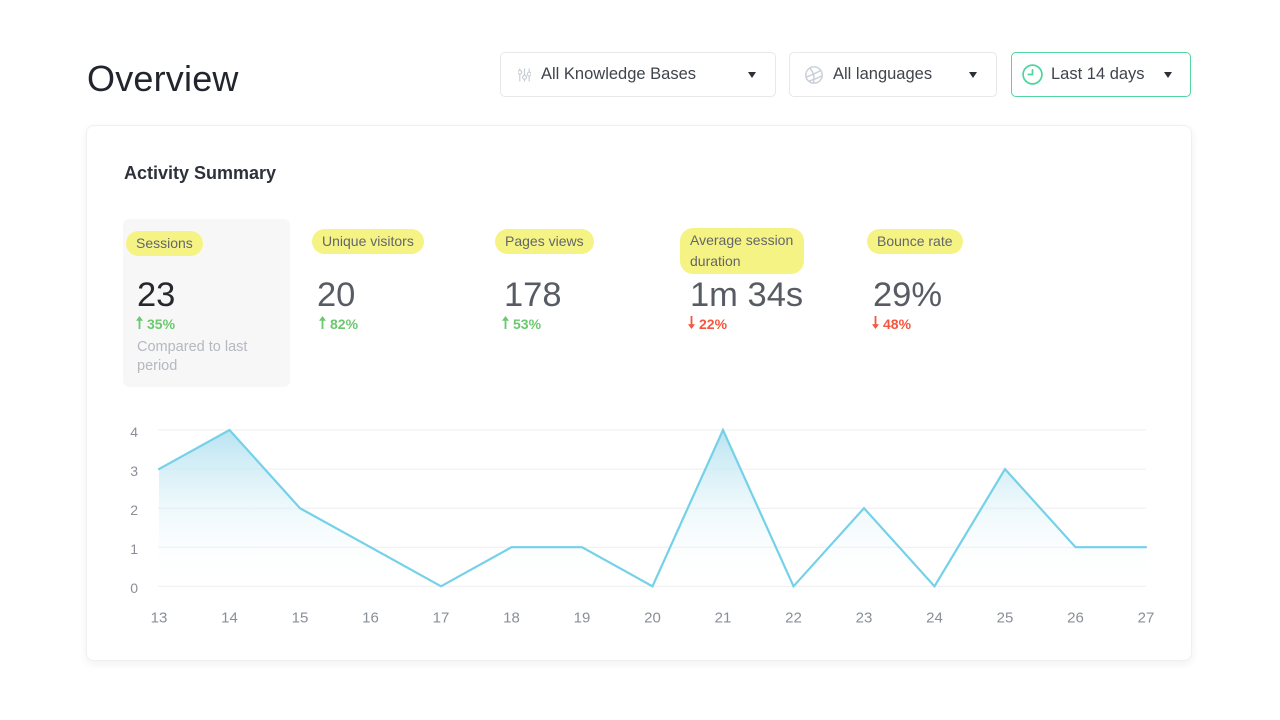 Image resolution: width=1280 pixels, height=720 pixels. I want to click on svg-text: 19, so click(582, 618).